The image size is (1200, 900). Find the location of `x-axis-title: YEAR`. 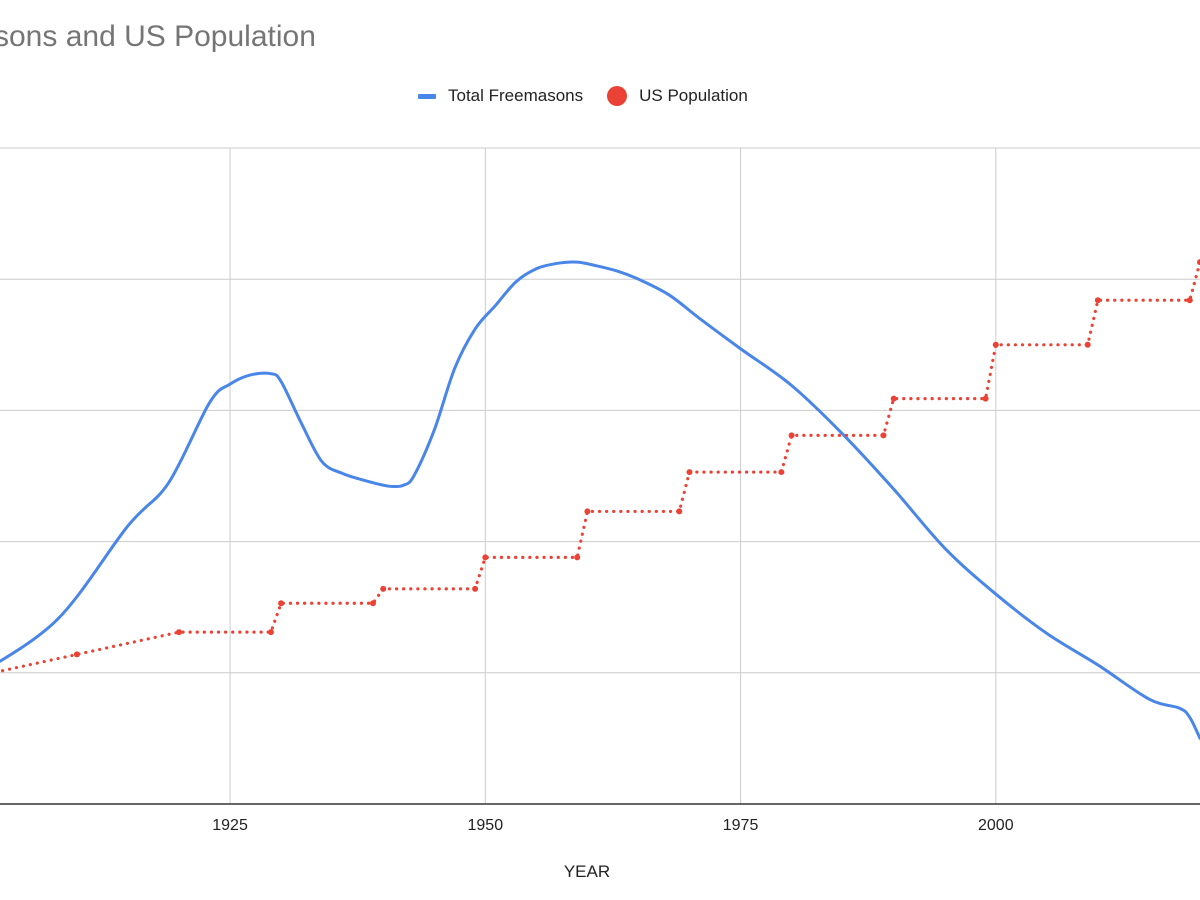

x-axis-title: YEAR is located at coordinates (587, 871).